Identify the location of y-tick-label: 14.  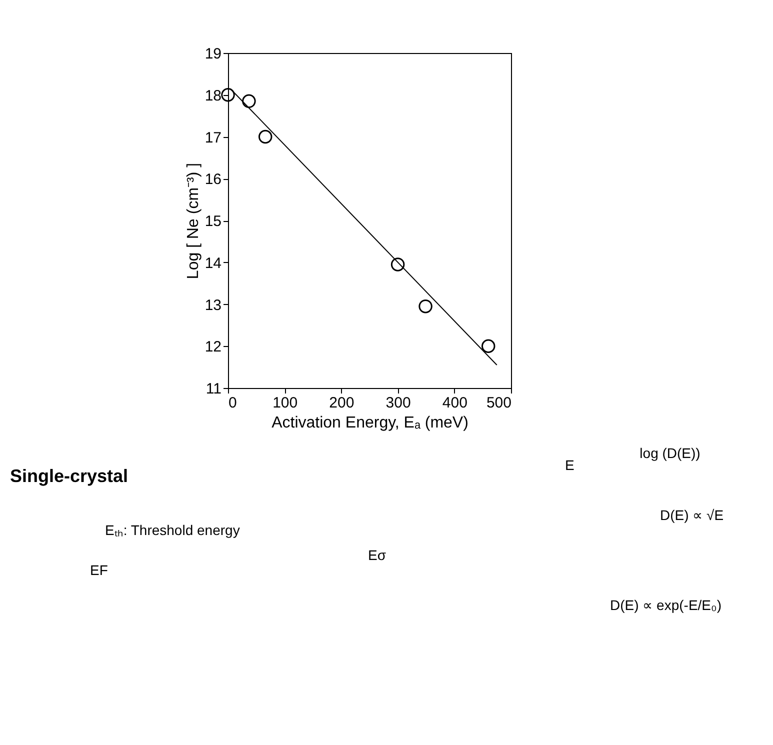
(213, 263).